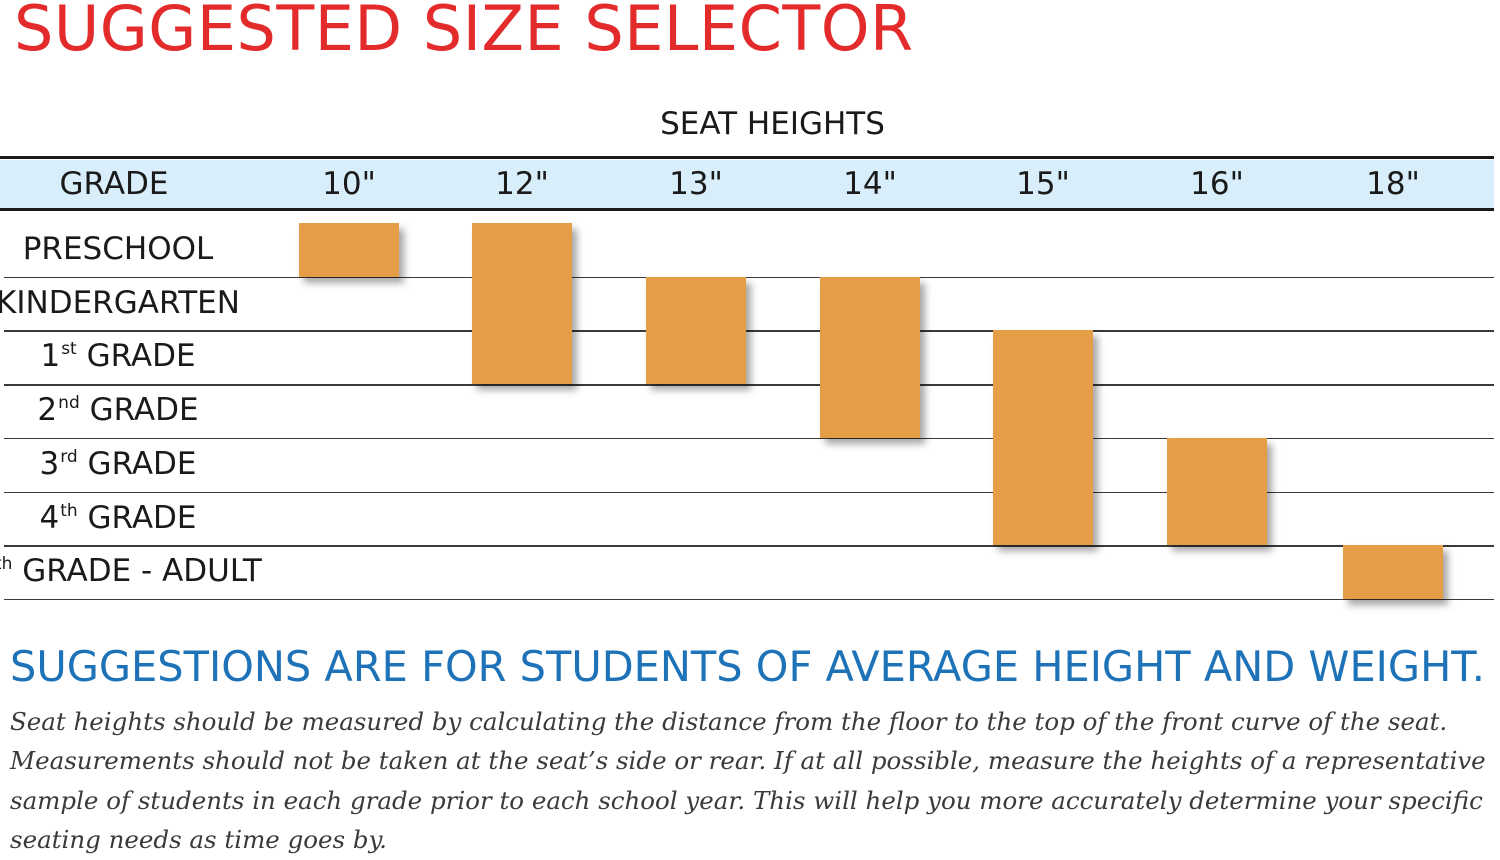 The height and width of the screenshot is (860, 1500). Describe the element at coordinates (747, 184) in the screenshot. I see `table-header-band` at that location.